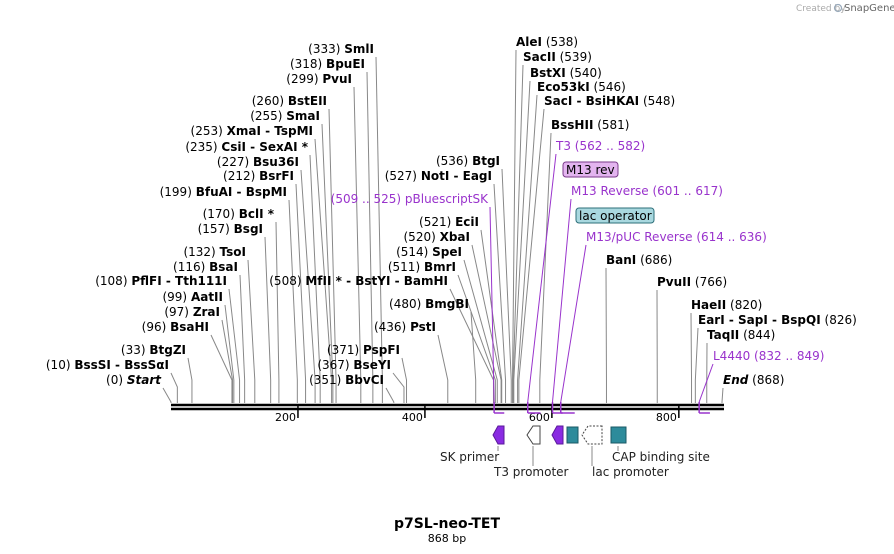 This screenshot has height=554, width=894. Describe the element at coordinates (557, 435) in the screenshot. I see `m13-reverse-arrow` at that location.